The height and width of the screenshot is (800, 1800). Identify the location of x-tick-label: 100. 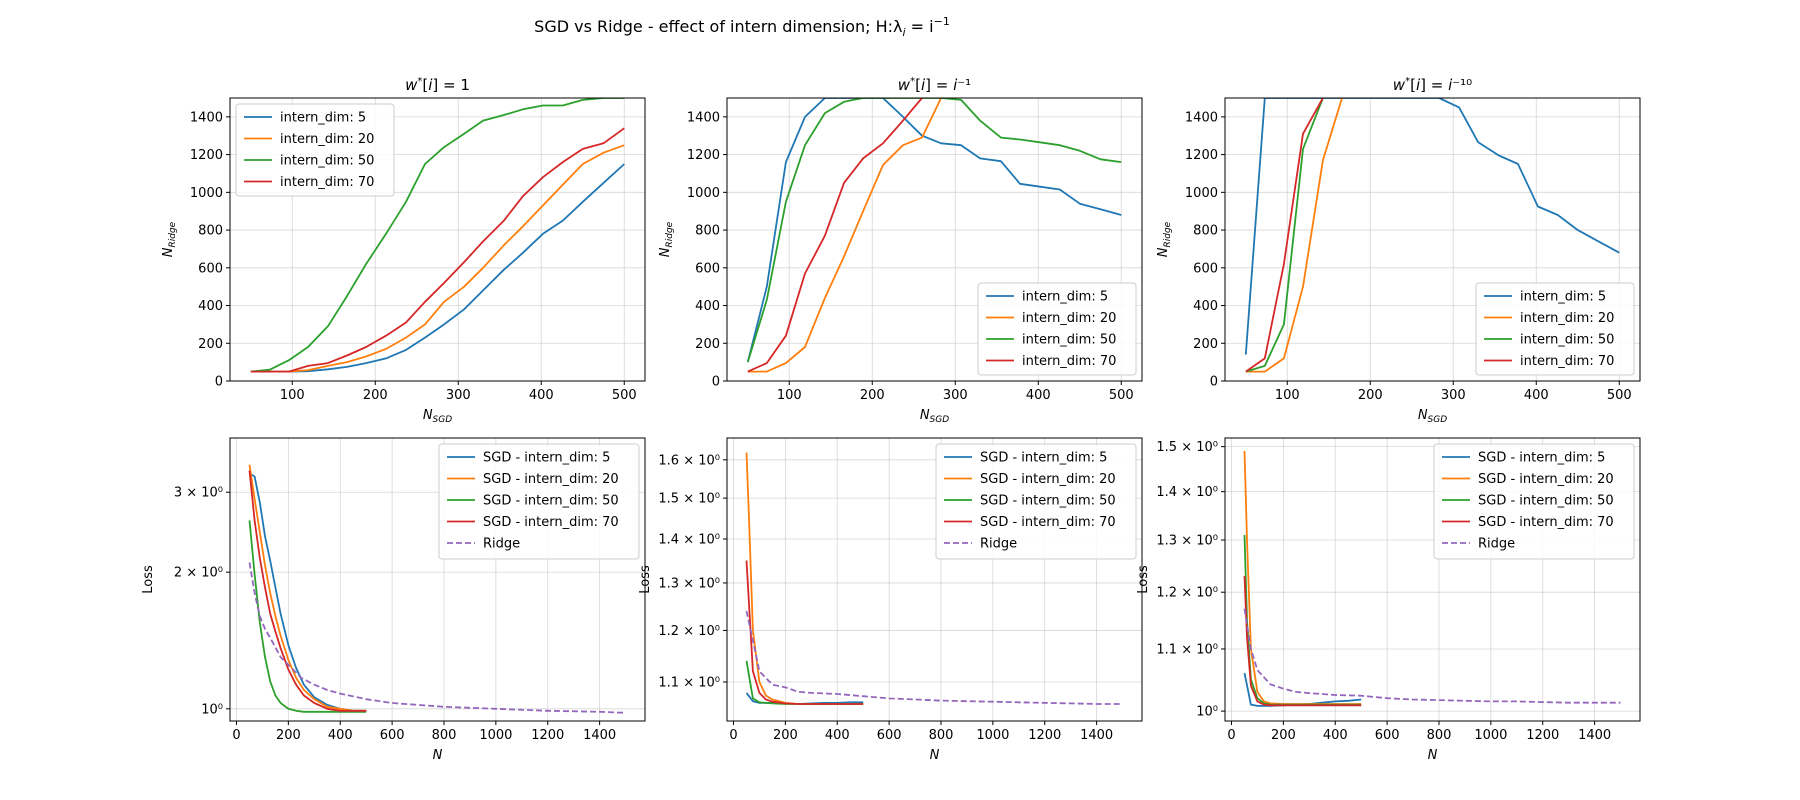
(1287, 395).